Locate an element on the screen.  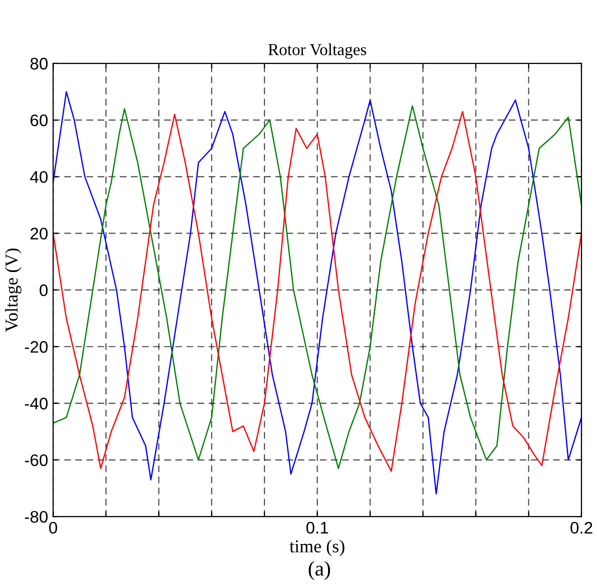
chart-title: Rotor Voltages is located at coordinates (317, 51).